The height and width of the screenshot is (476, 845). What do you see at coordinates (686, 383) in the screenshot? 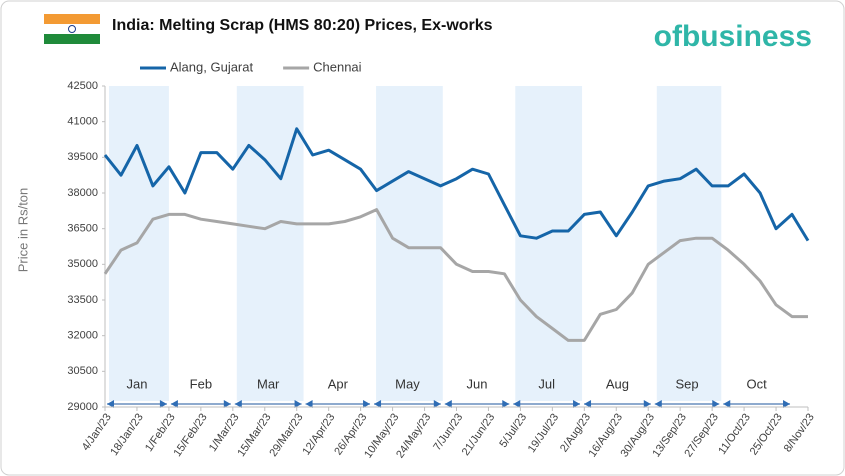
I see `month-label: Sep` at bounding box center [686, 383].